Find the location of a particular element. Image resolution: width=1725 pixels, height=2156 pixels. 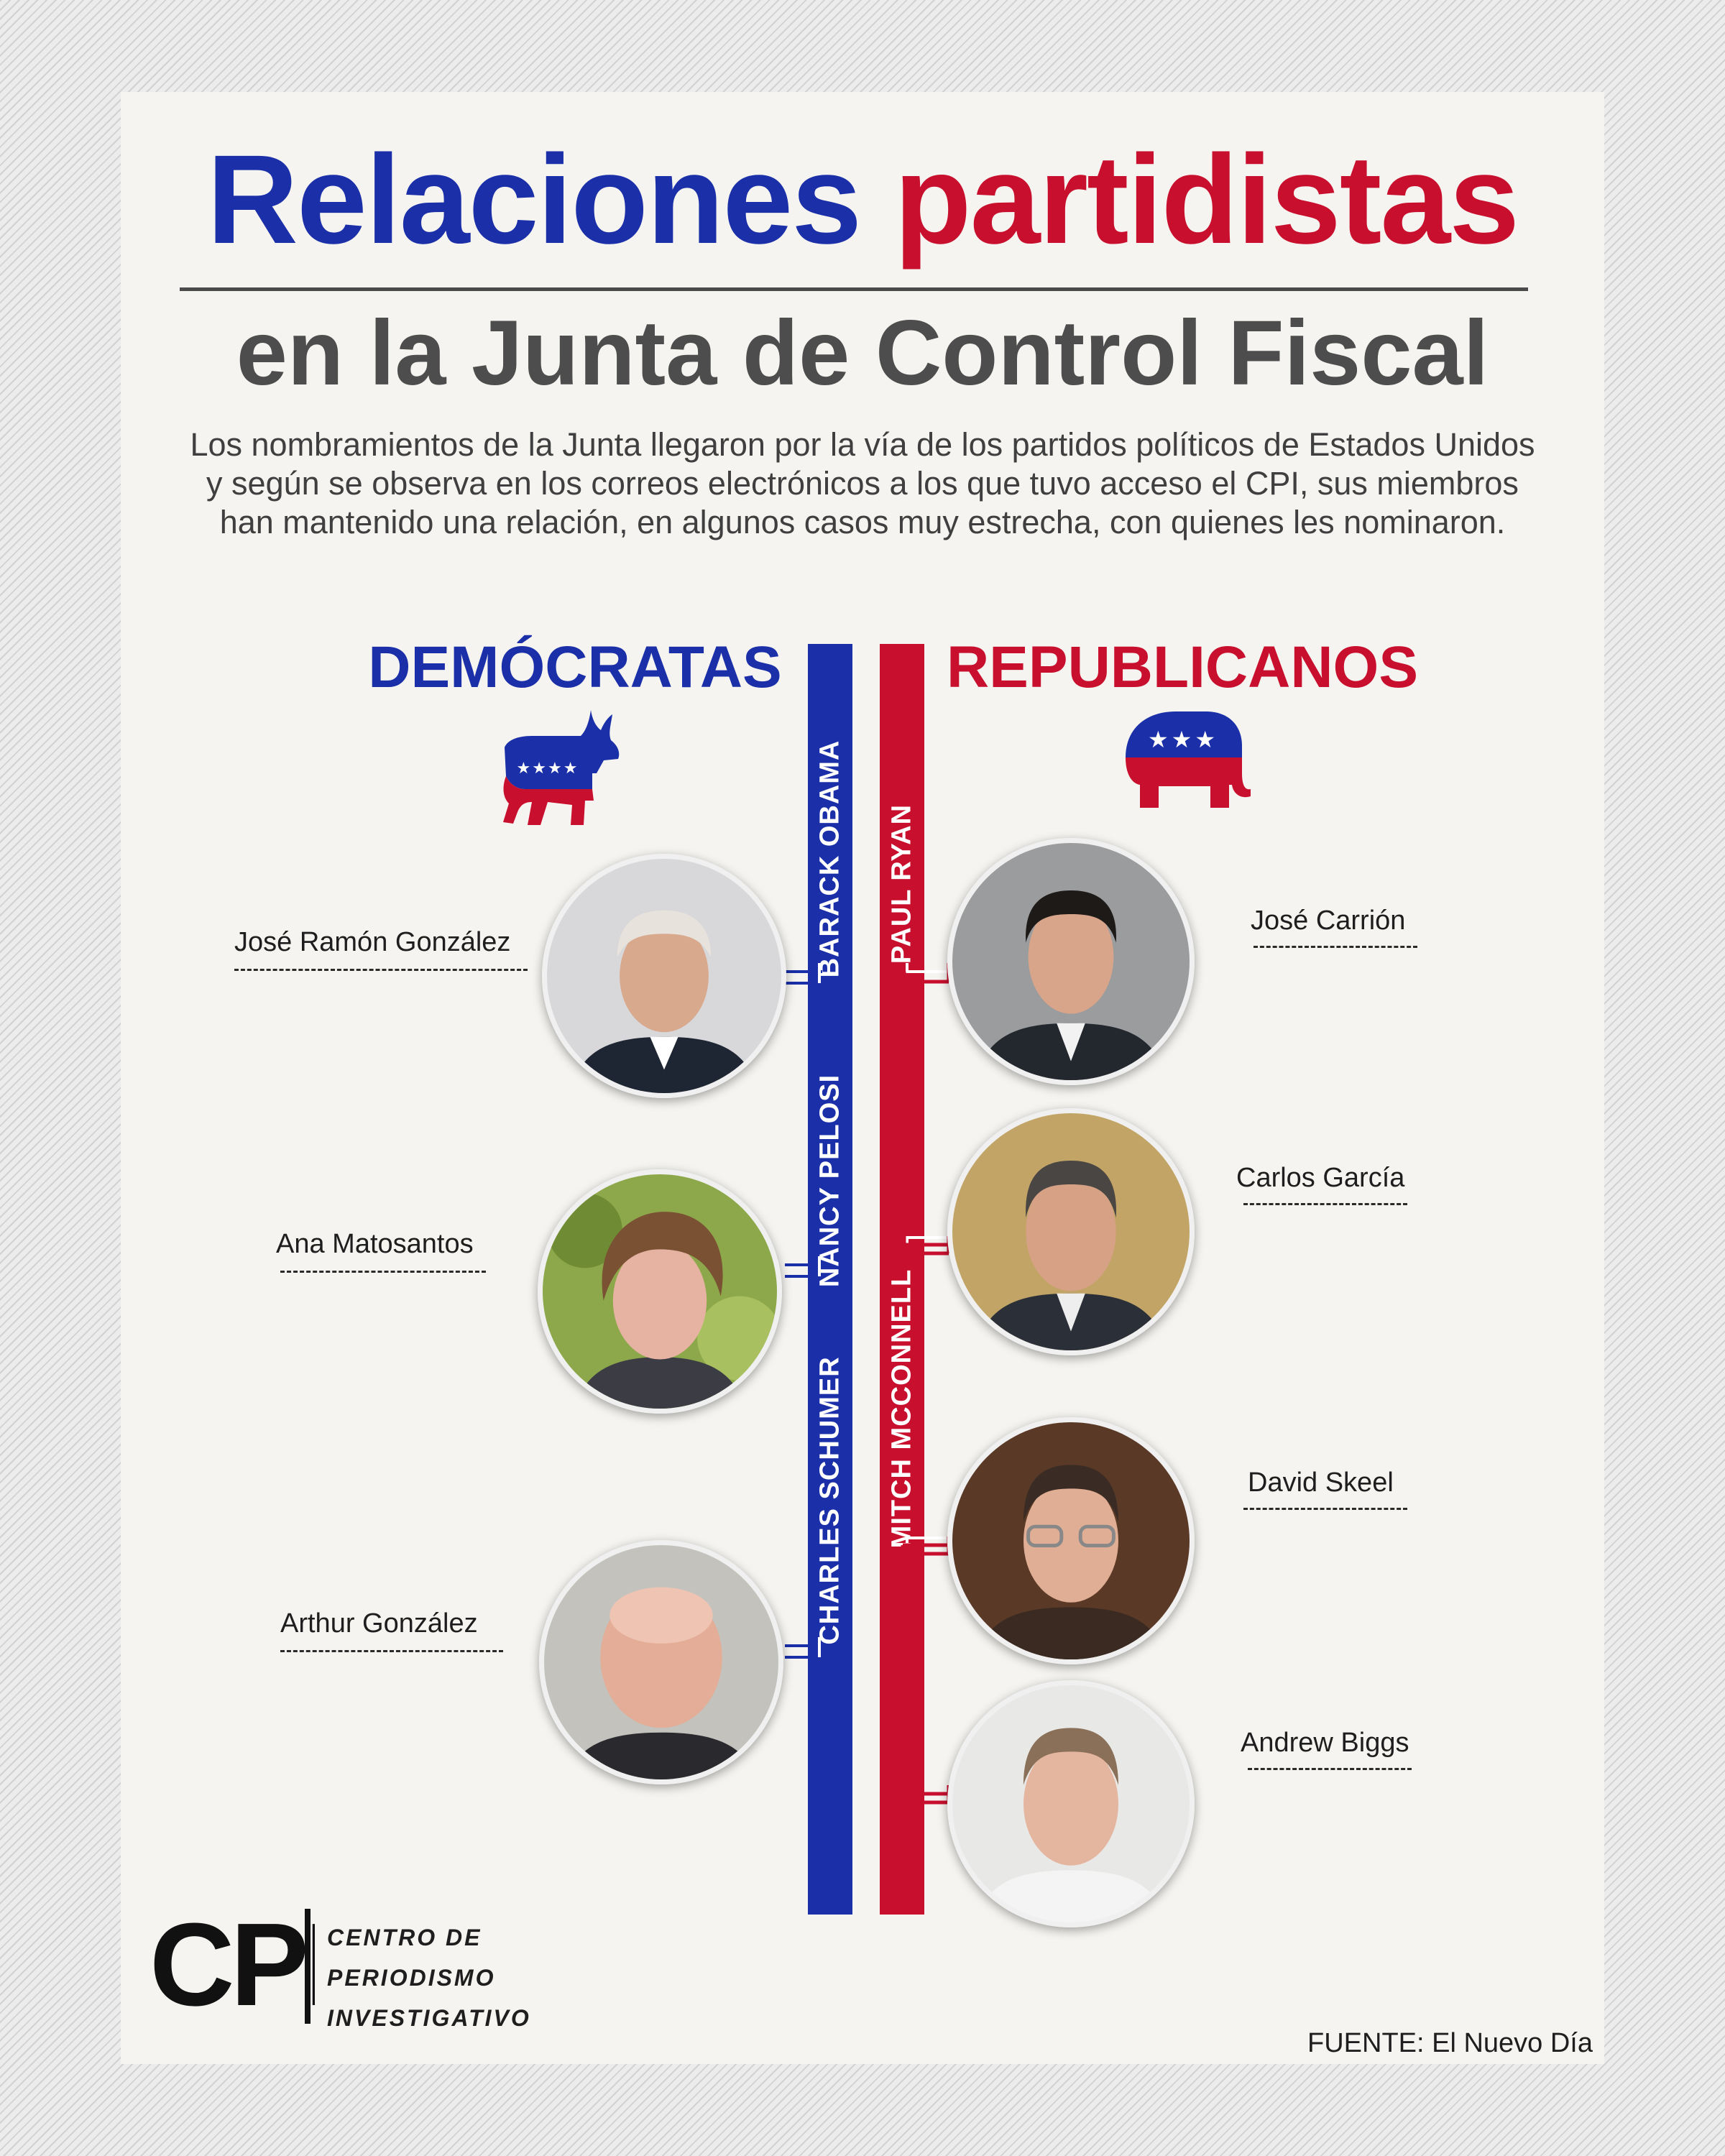

donkey-icon: ★★★★ is located at coordinates (561, 768).